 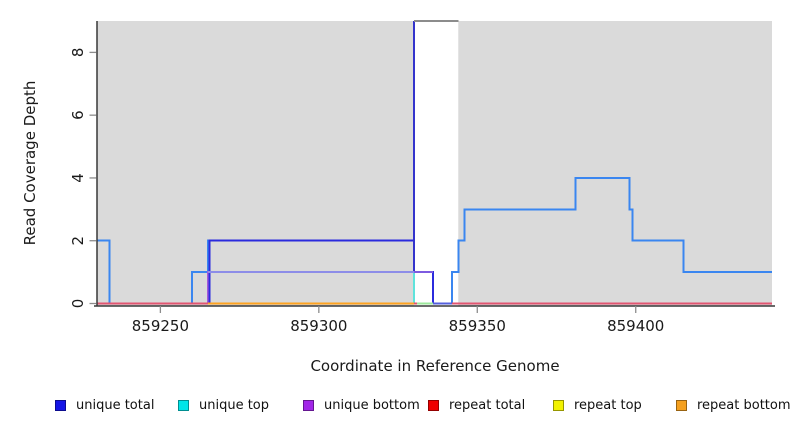 What do you see at coordinates (183, 405) in the screenshot?
I see `unique-top-swatch-icon` at bounding box center [183, 405].